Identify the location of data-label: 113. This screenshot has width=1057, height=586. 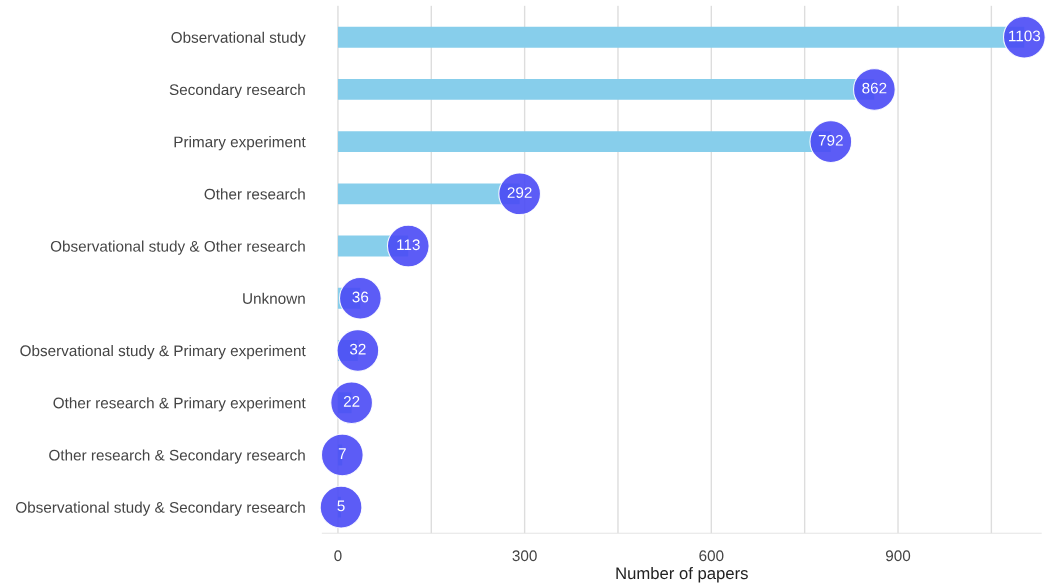
(408, 245).